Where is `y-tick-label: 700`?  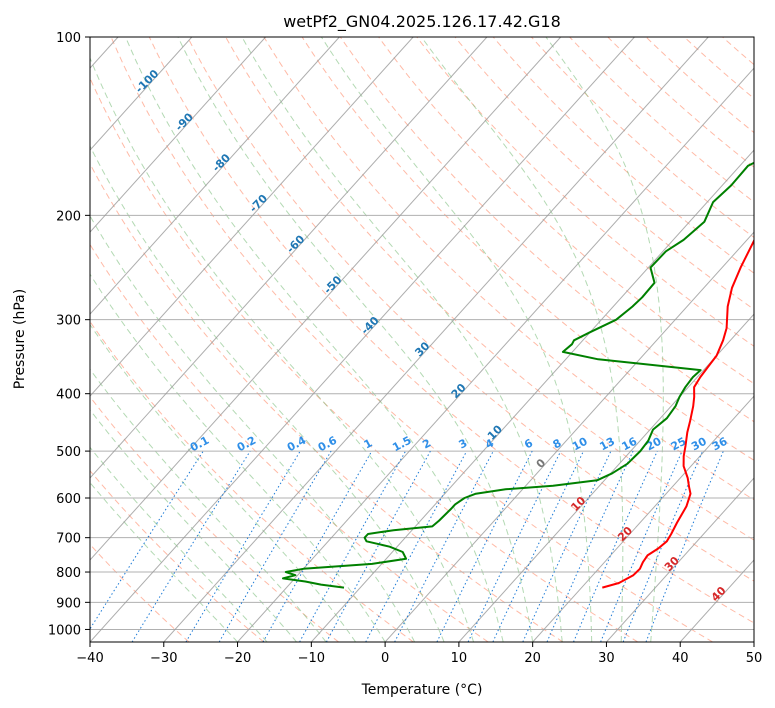 y-tick-label: 700 is located at coordinates (68, 539).